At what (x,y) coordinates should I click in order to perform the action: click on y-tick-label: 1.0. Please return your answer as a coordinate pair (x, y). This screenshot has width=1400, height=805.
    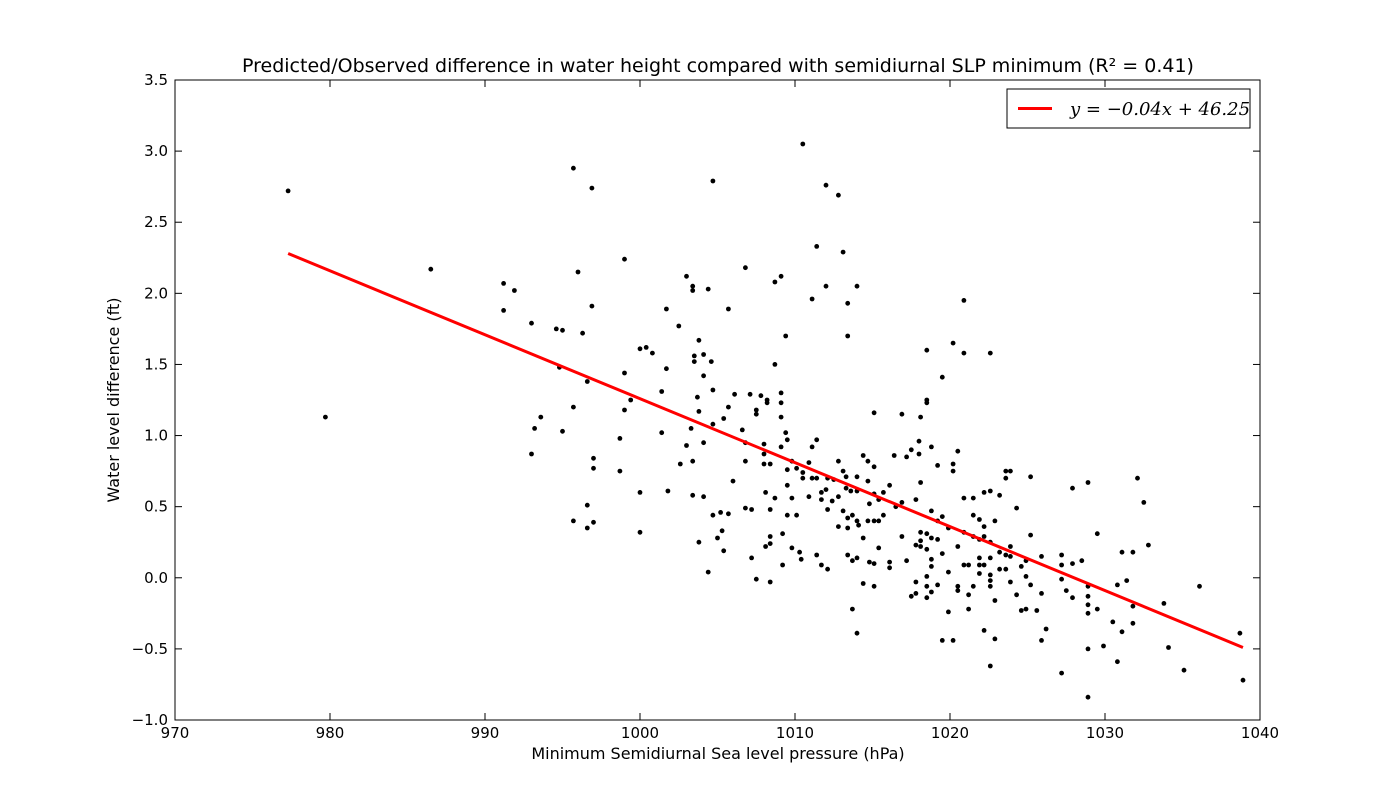
    Looking at the image, I should click on (156, 436).